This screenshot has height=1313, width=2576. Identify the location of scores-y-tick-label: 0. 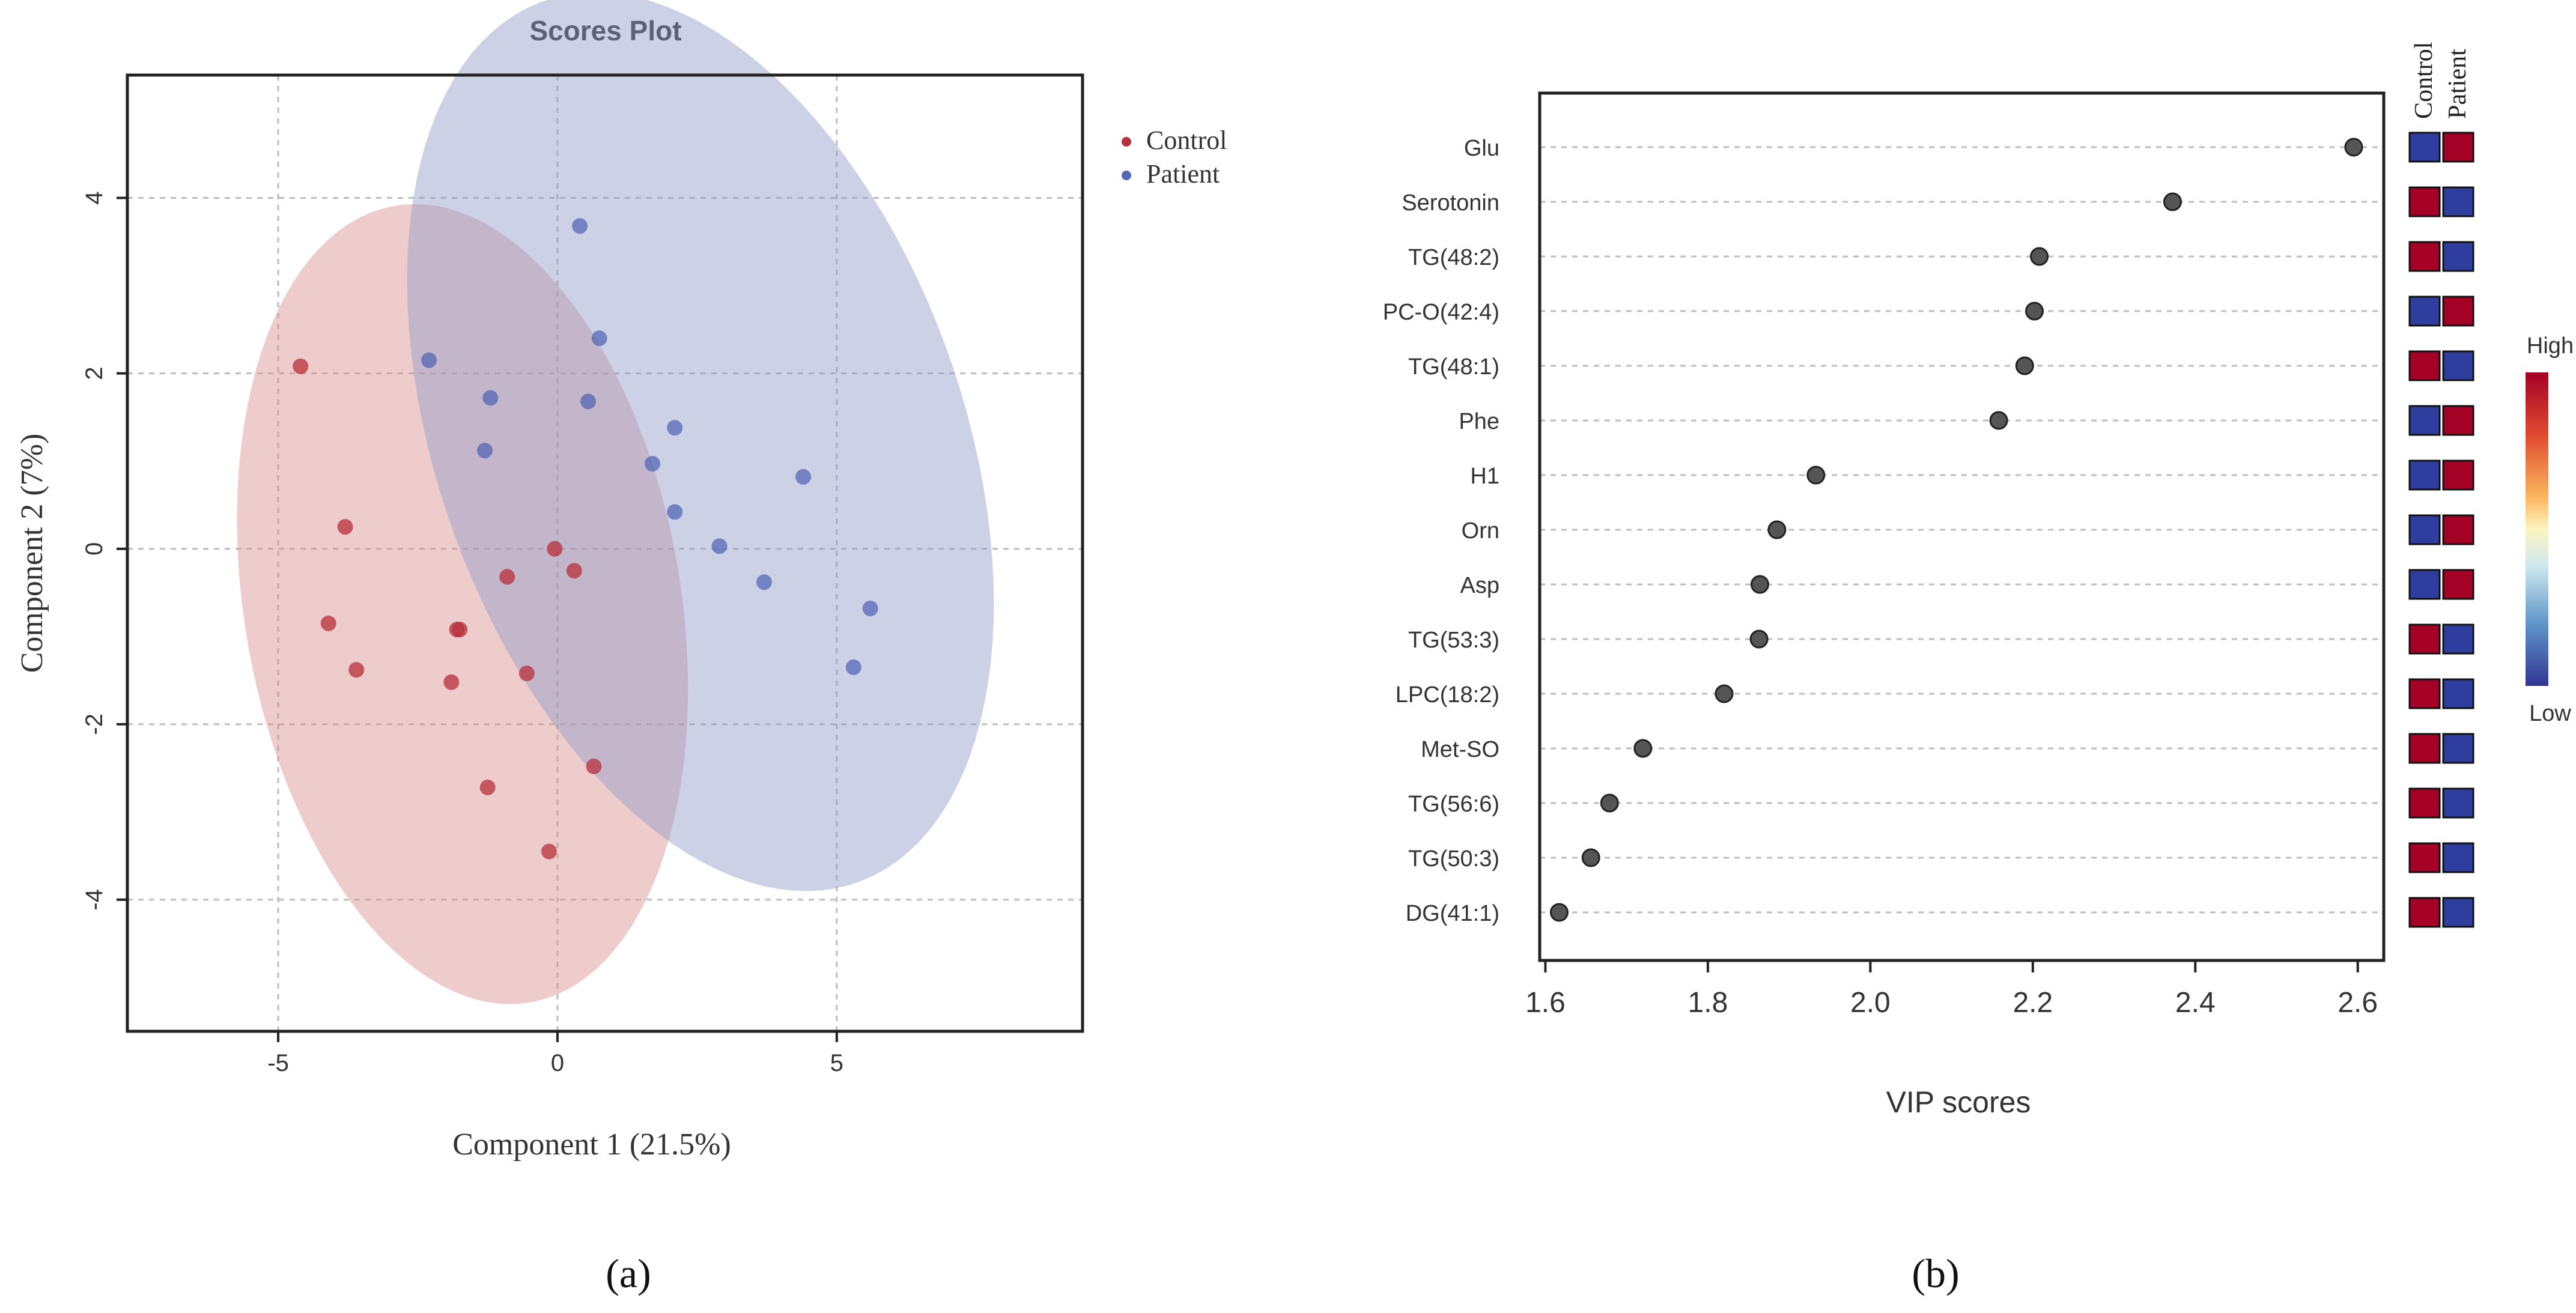
(95, 549).